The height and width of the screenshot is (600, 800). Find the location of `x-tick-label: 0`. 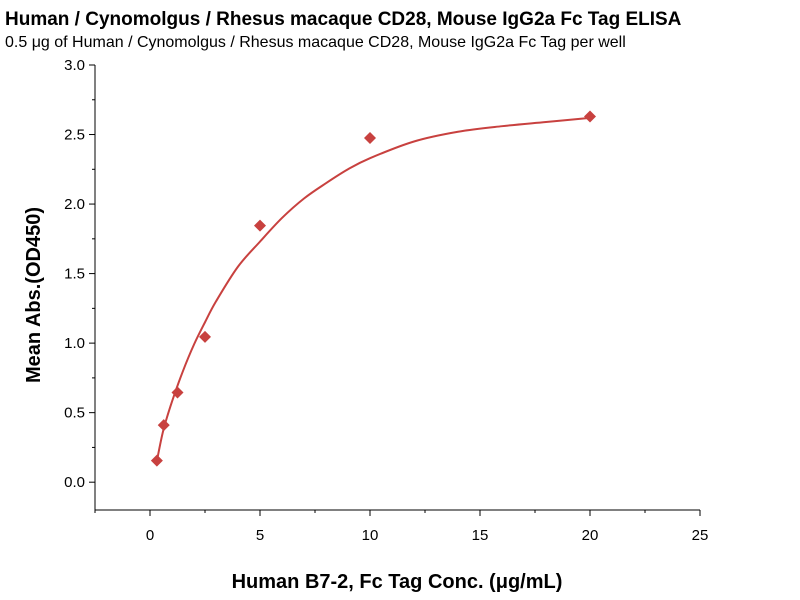

x-tick-label: 0 is located at coordinates (150, 535).